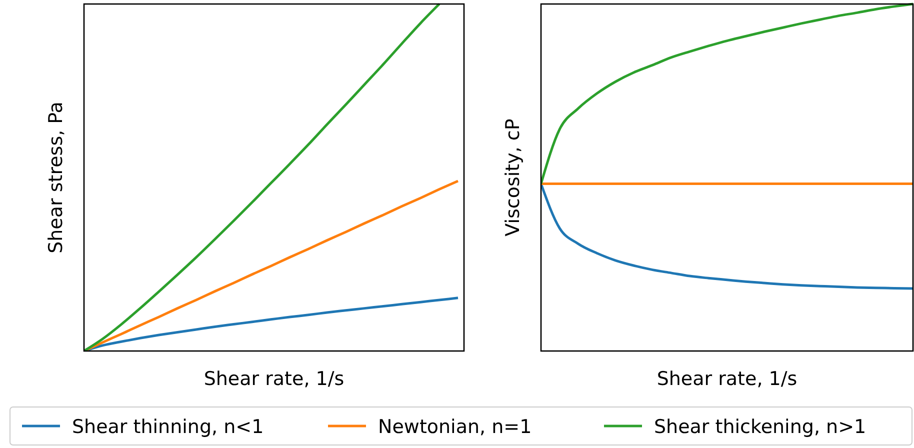  I want to click on legend-label: Shear thinning, n<1, so click(168, 427).